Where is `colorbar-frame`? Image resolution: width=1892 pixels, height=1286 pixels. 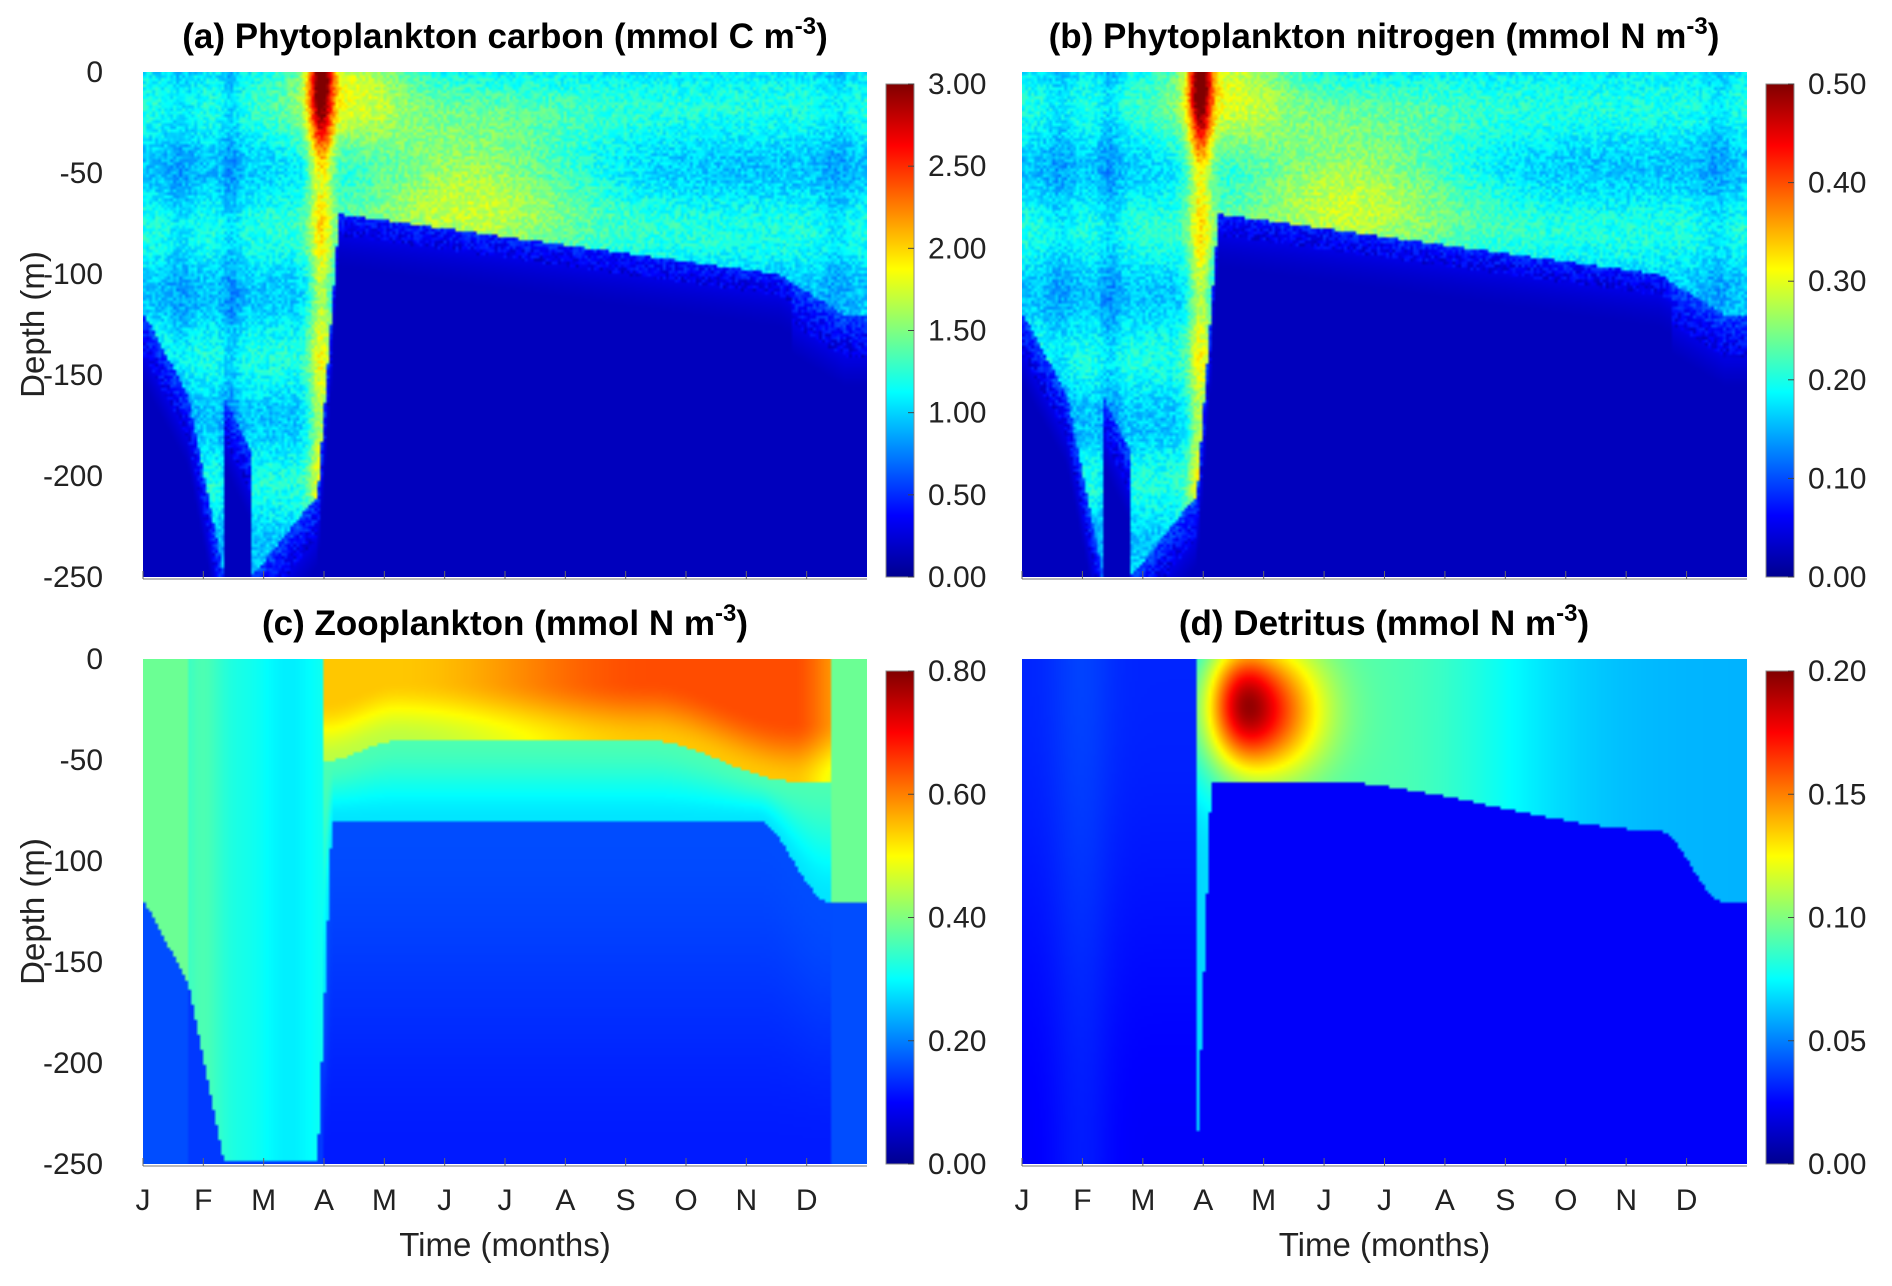
colorbar-frame is located at coordinates (1780, 330).